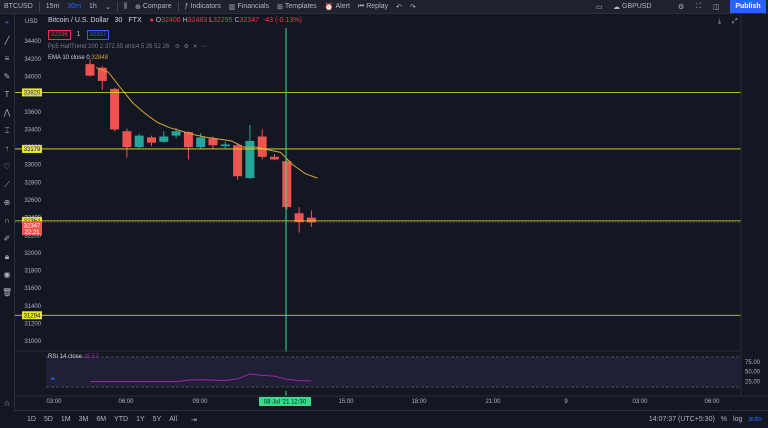  Describe the element at coordinates (7, 184) in the screenshot. I see `ruler-icon: ⟋` at that location.